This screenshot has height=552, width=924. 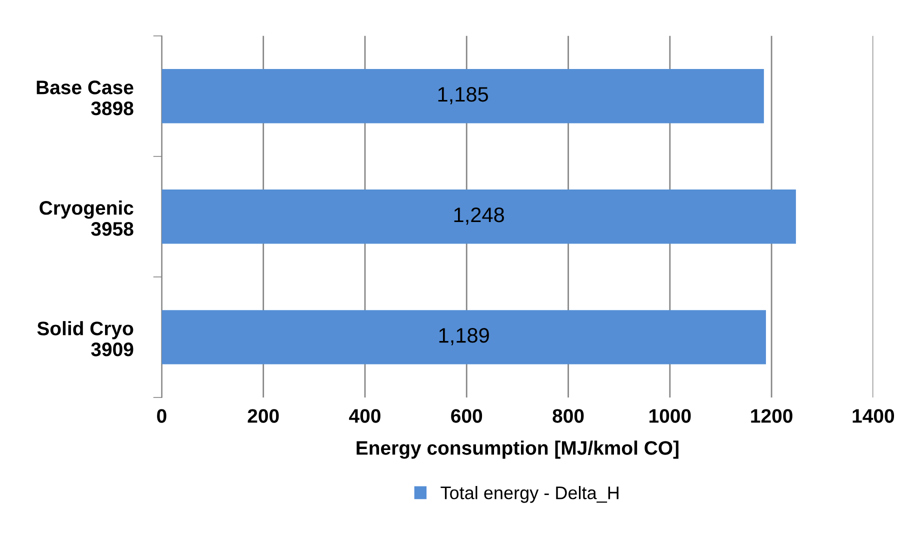 I want to click on x-tick-label: 600, so click(x=466, y=416).